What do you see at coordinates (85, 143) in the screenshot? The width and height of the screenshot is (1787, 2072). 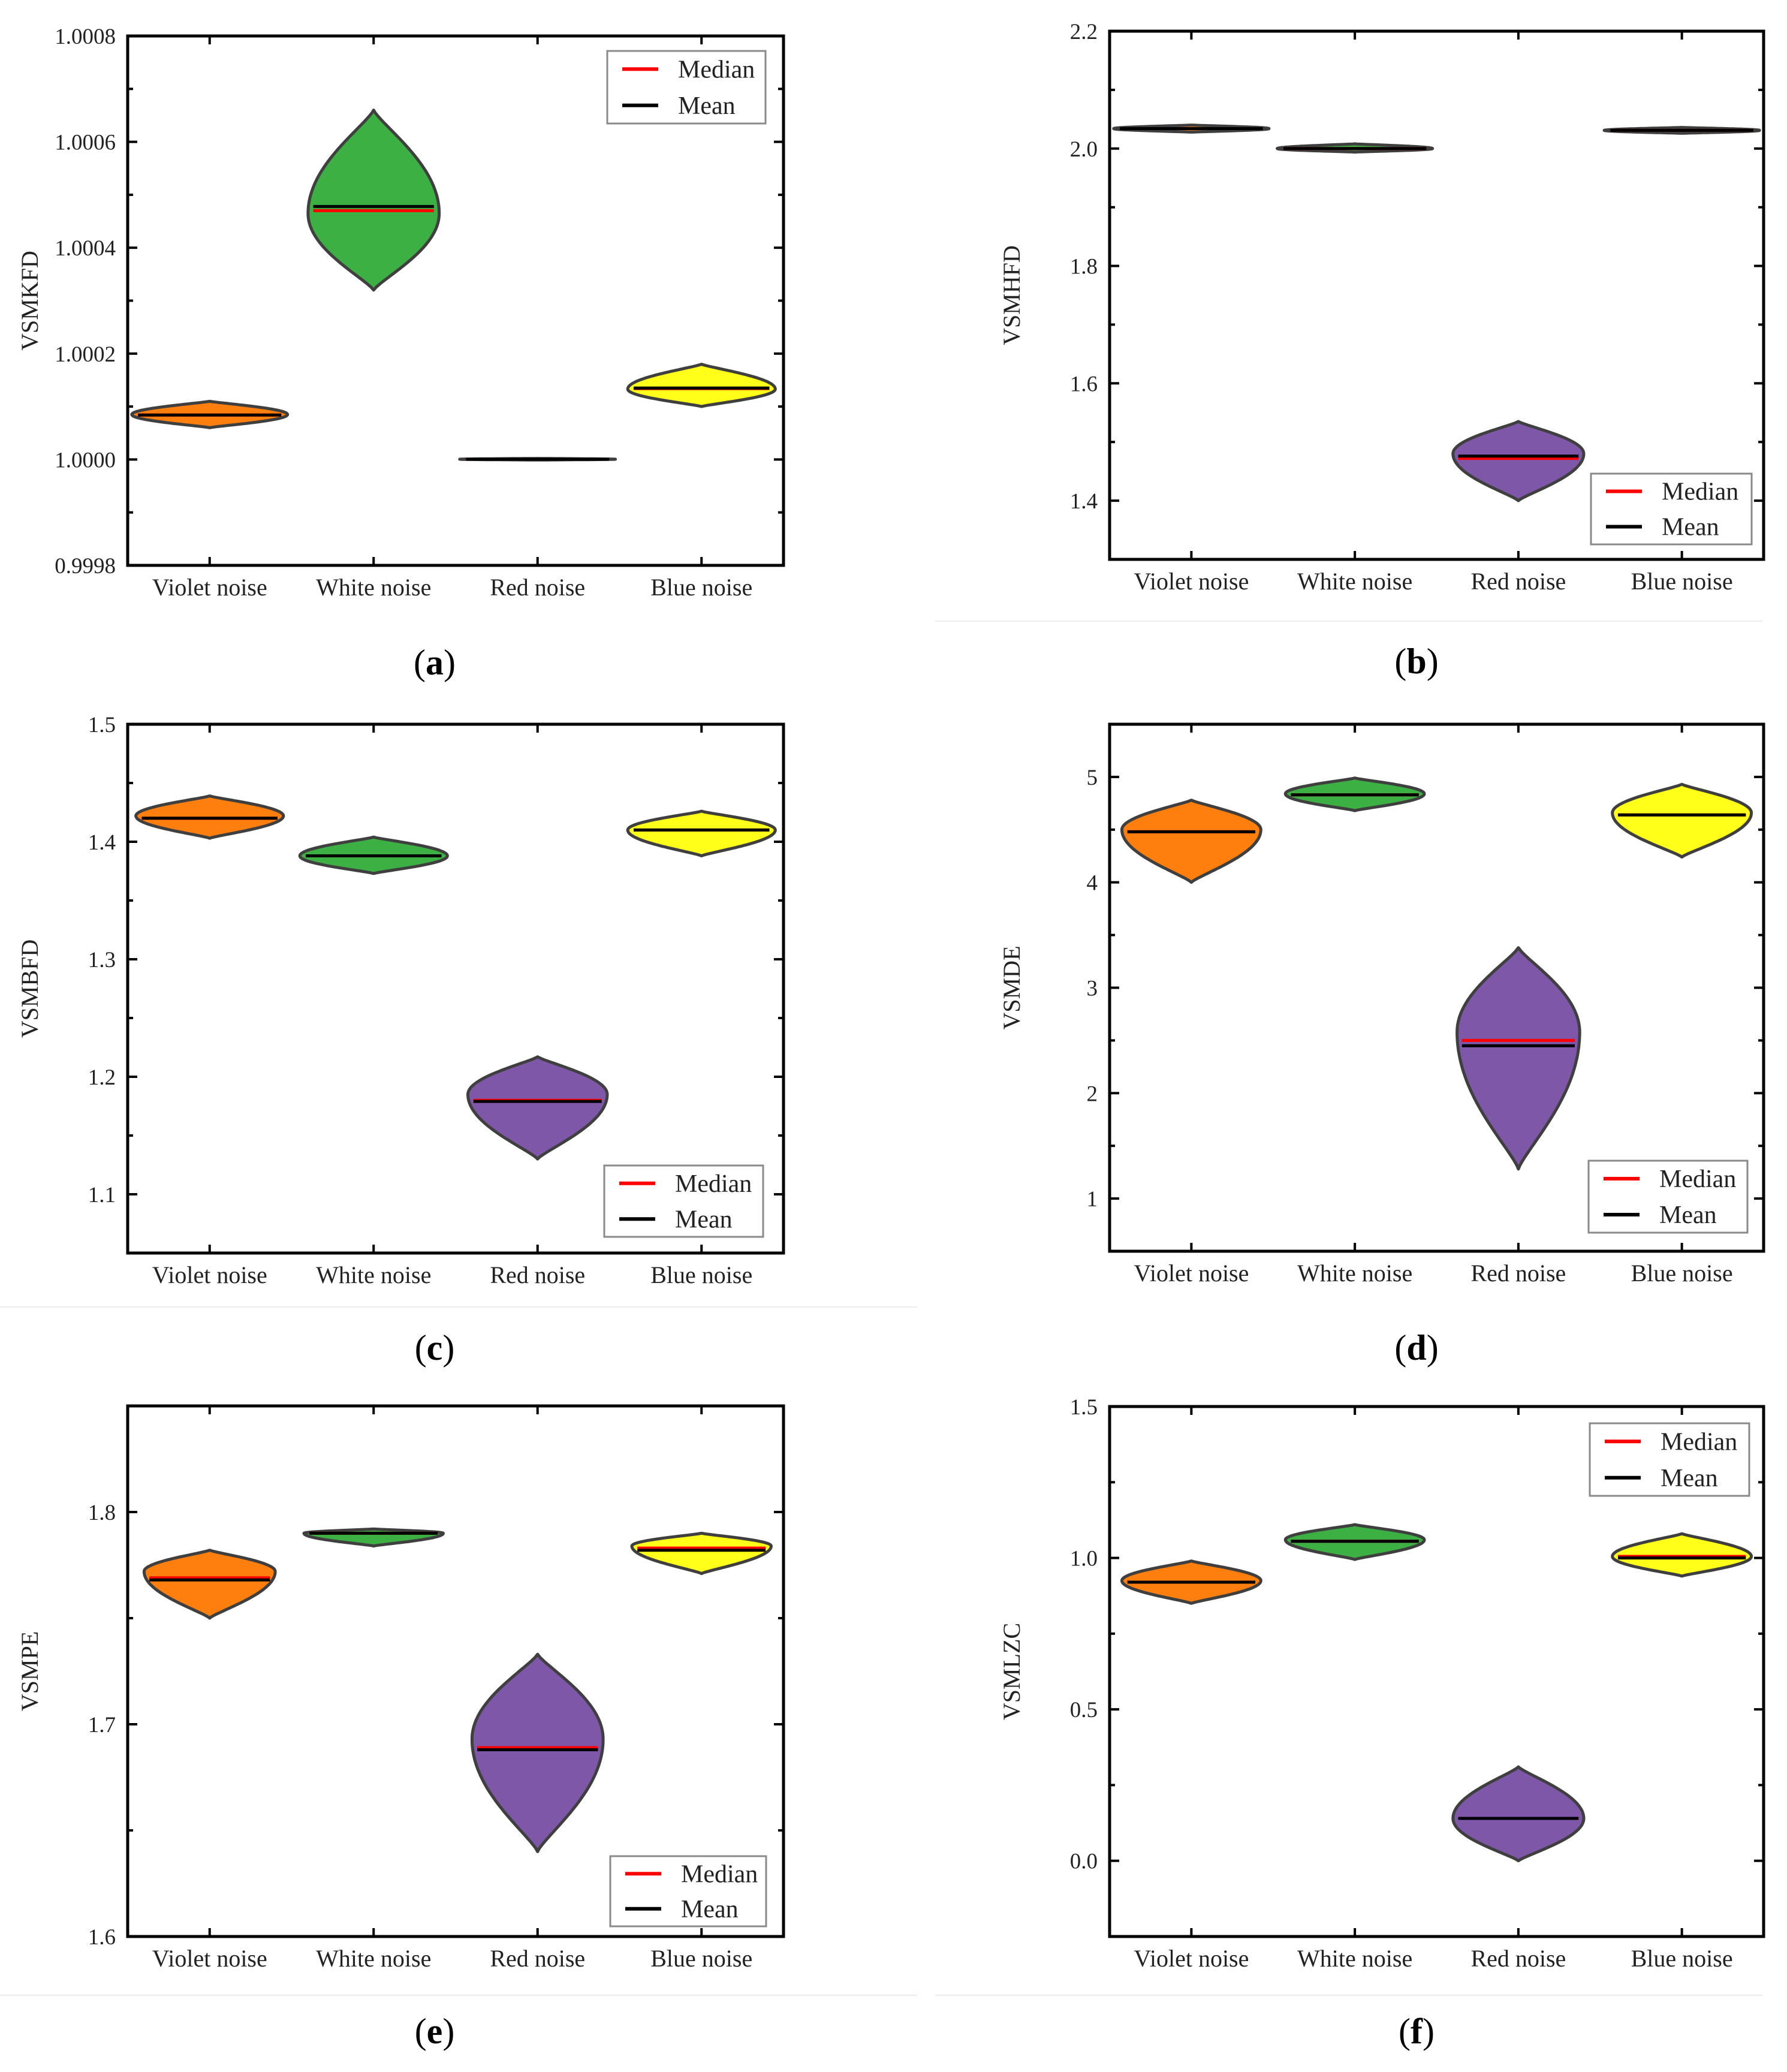 I see `y-tick-label: 1.0006` at bounding box center [85, 143].